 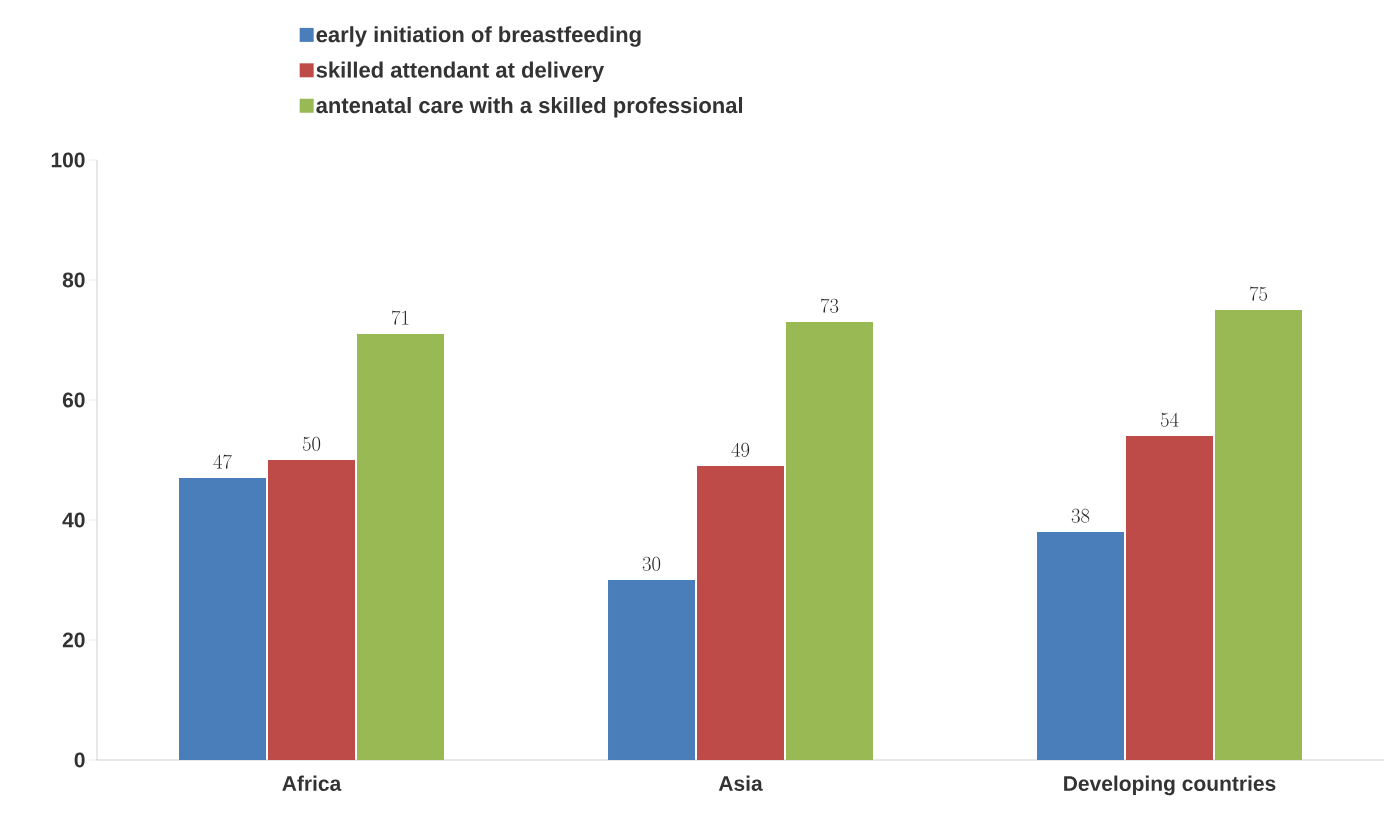 I want to click on y-tick-label: 40, so click(x=73, y=520).